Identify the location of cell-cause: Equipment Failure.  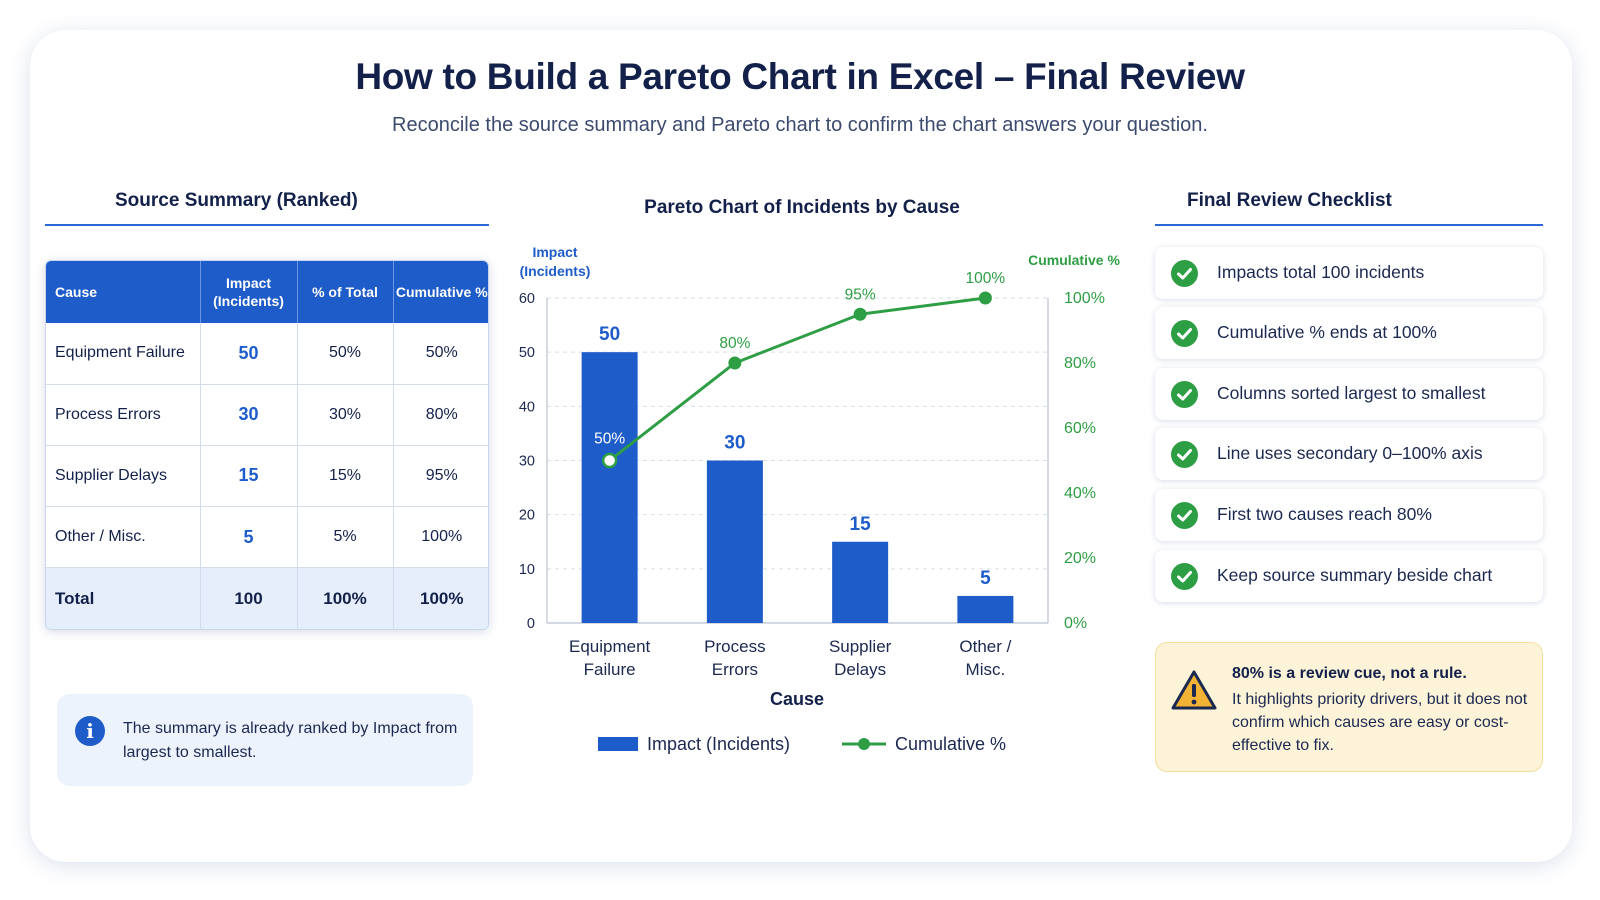
(123, 354).